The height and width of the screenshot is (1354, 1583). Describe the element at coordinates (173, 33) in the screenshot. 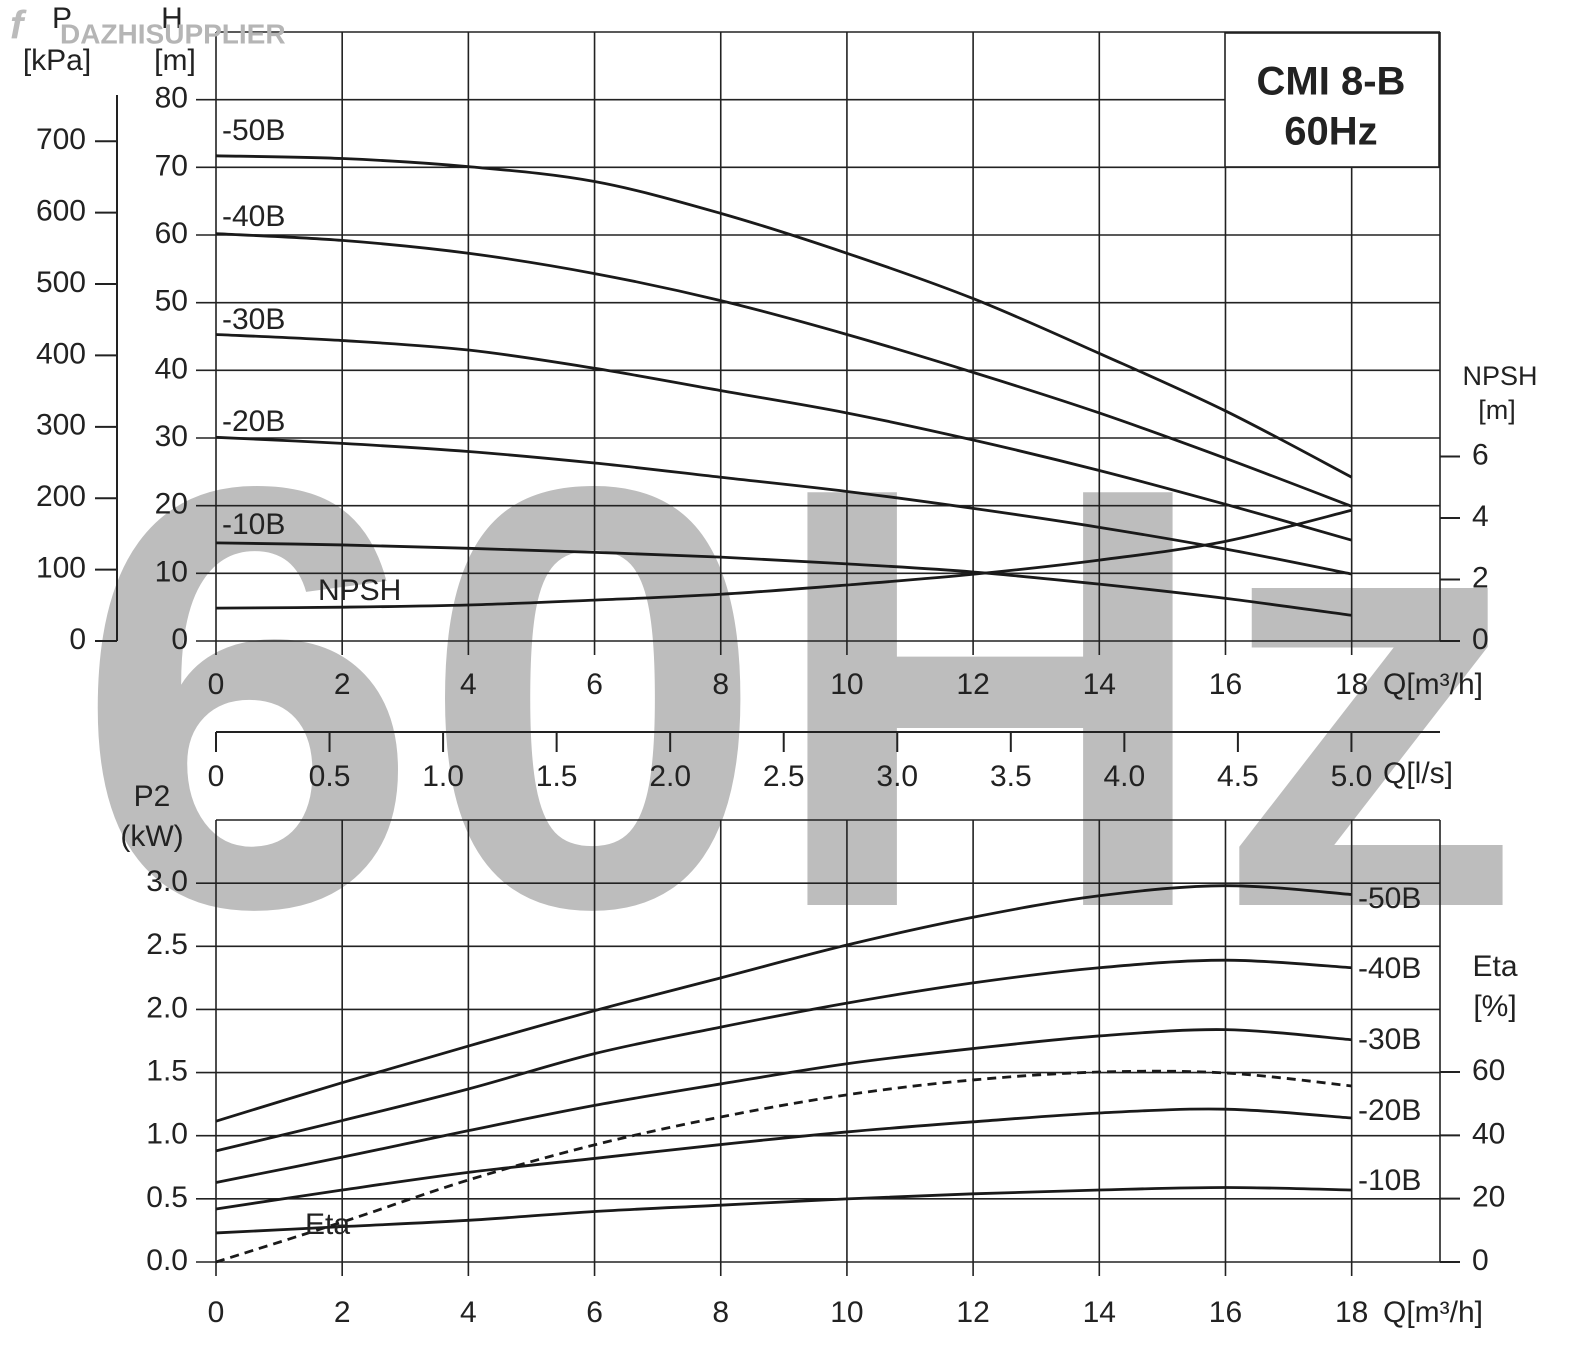

I see `brand: DAZHISUPPLIER` at that location.